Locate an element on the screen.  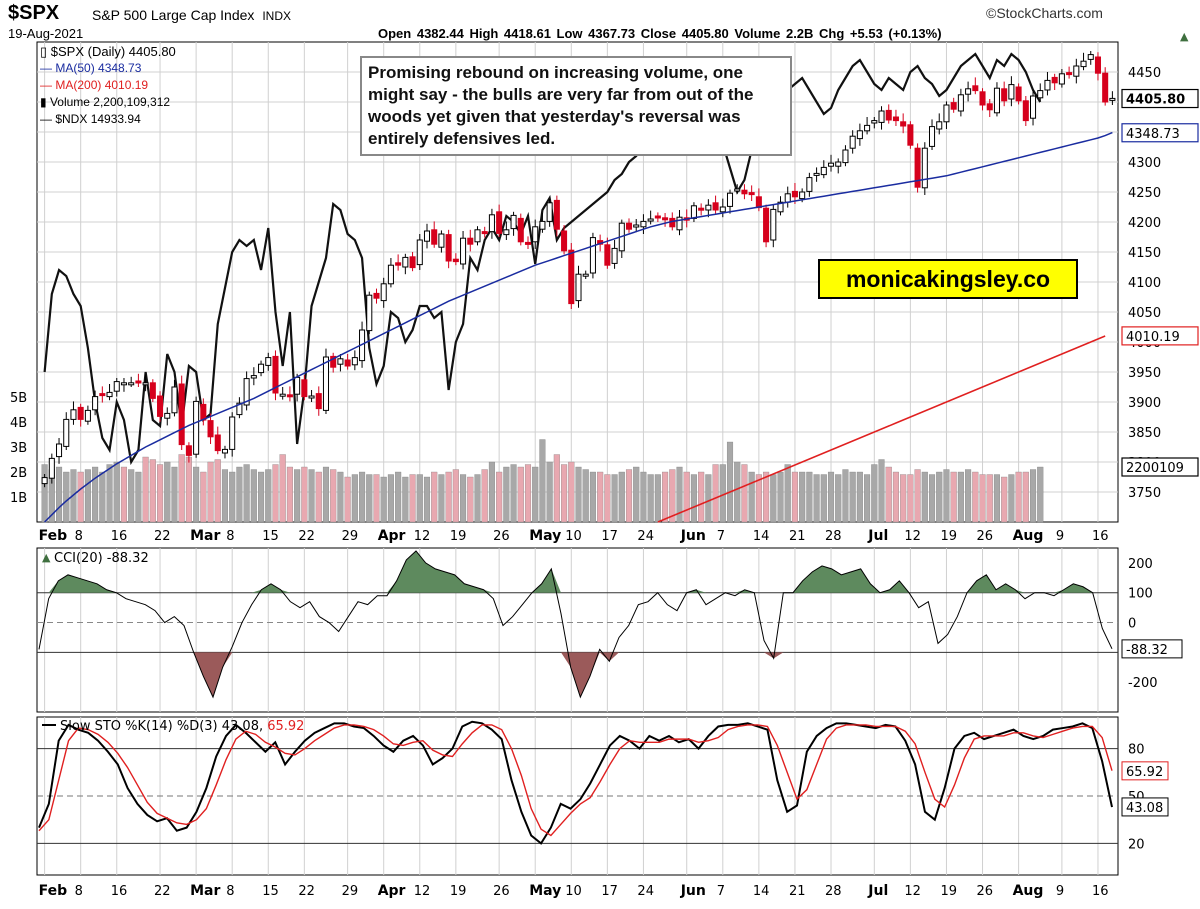
x-axis-label-bottom: 9 is located at coordinates (1060, 891).